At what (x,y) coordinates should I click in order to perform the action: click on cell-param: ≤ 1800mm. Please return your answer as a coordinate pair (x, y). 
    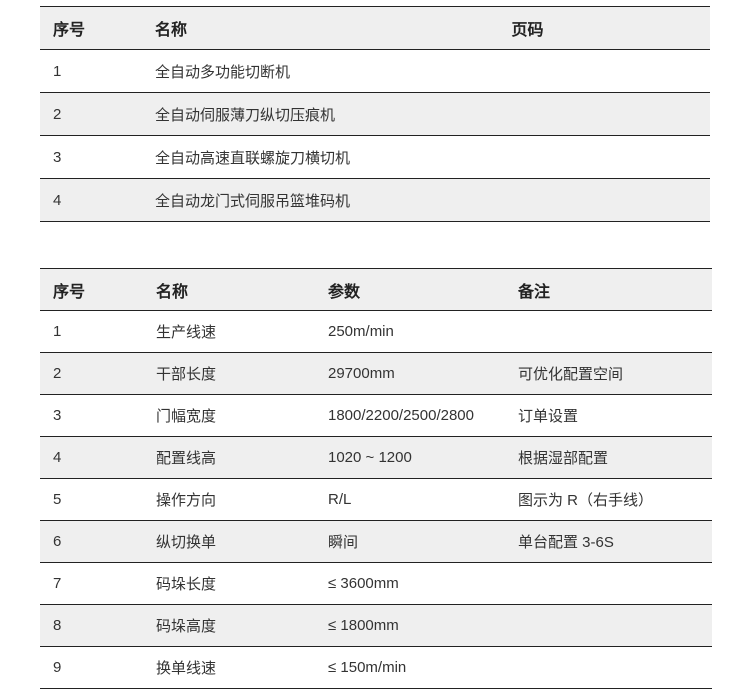
    Looking at the image, I should click on (423, 625).